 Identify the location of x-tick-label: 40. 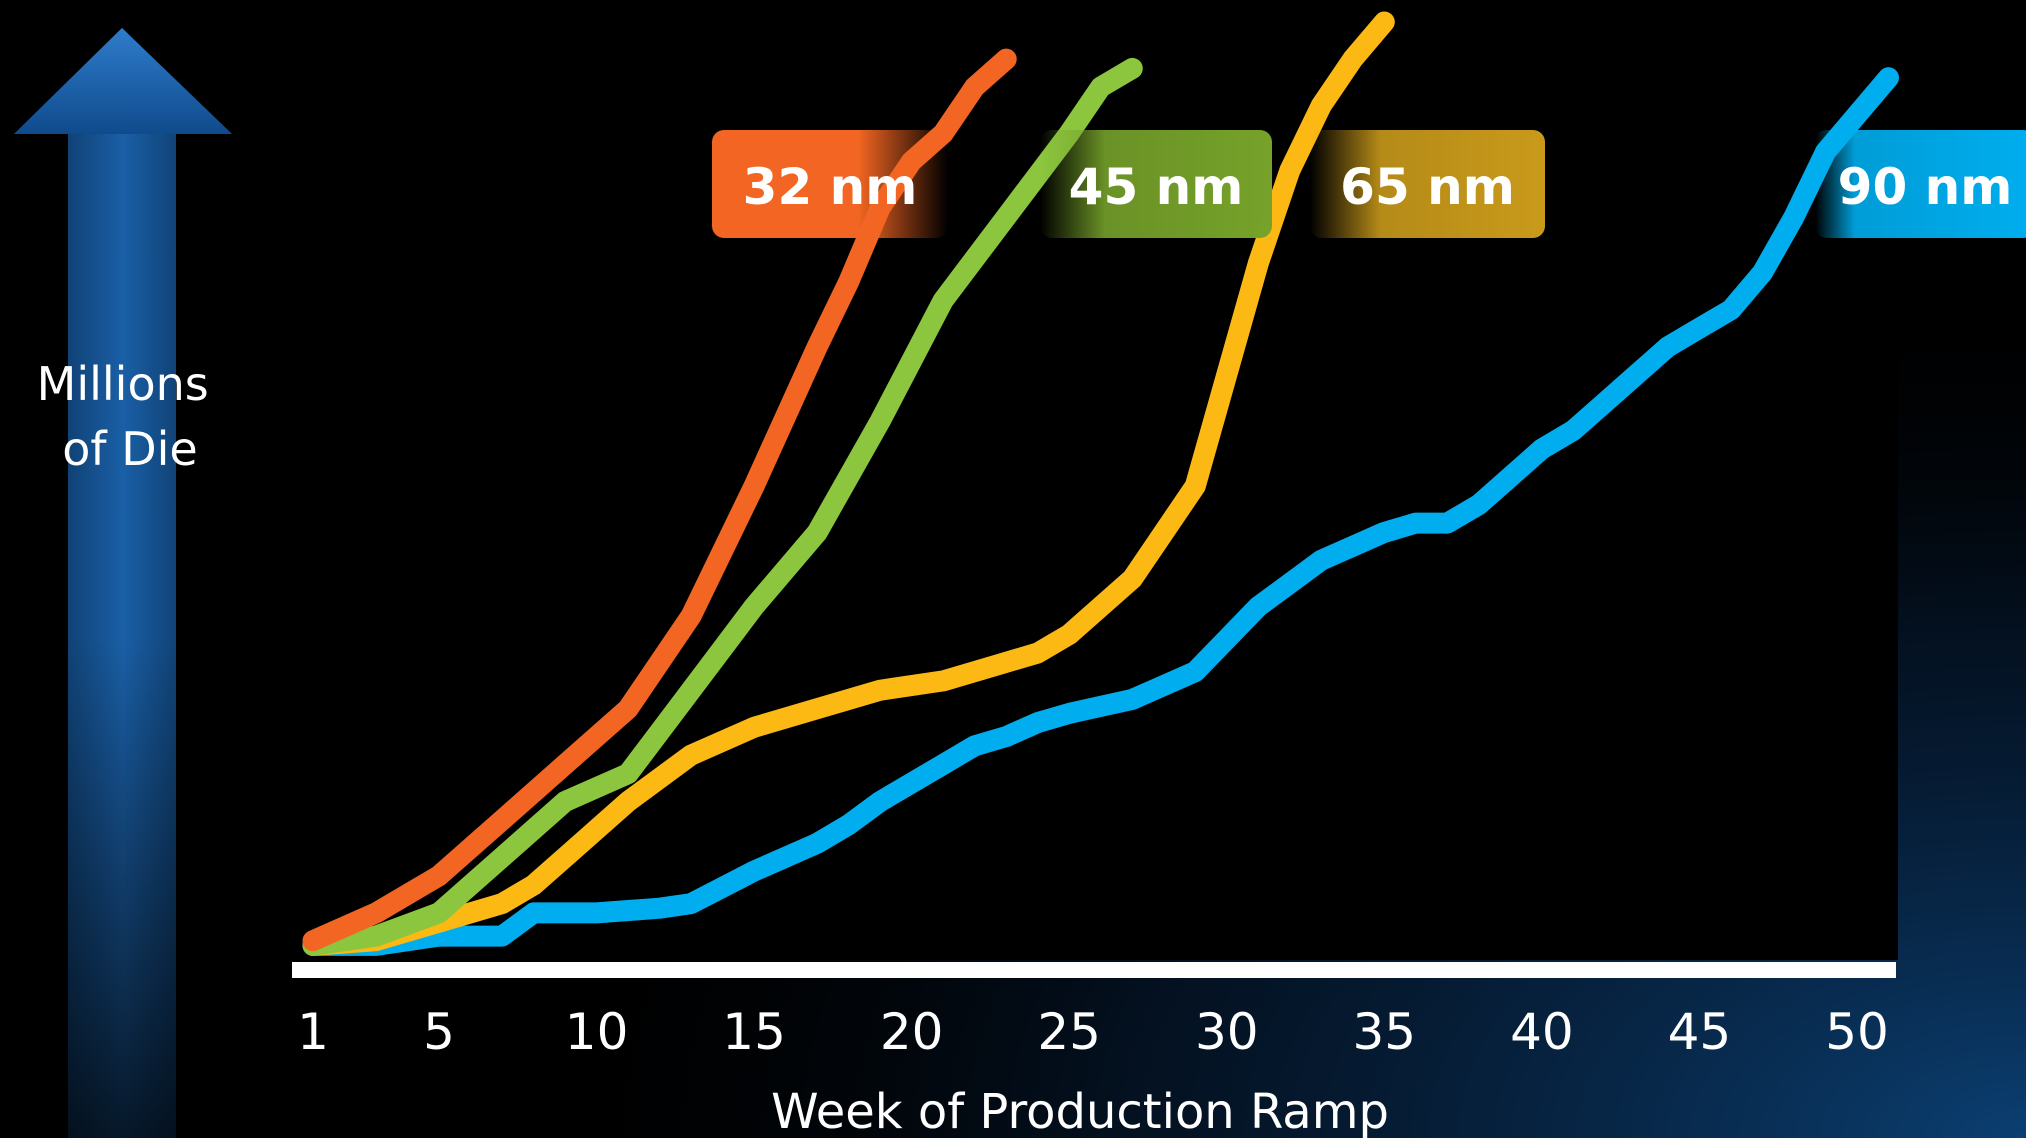
(1542, 1032).